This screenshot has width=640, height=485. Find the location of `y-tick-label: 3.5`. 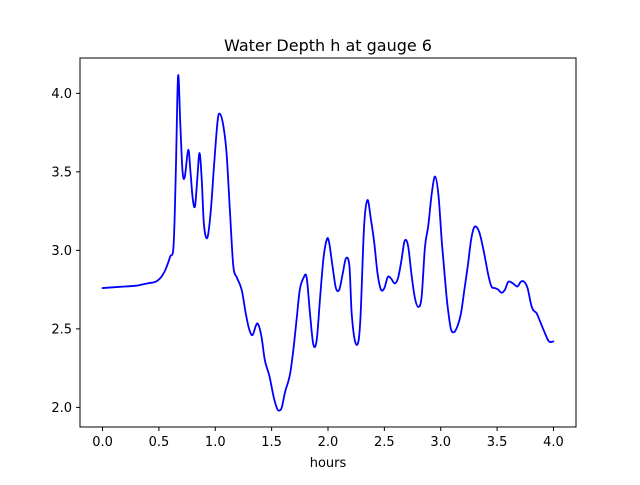

y-tick-label: 3.5 is located at coordinates (61, 172).